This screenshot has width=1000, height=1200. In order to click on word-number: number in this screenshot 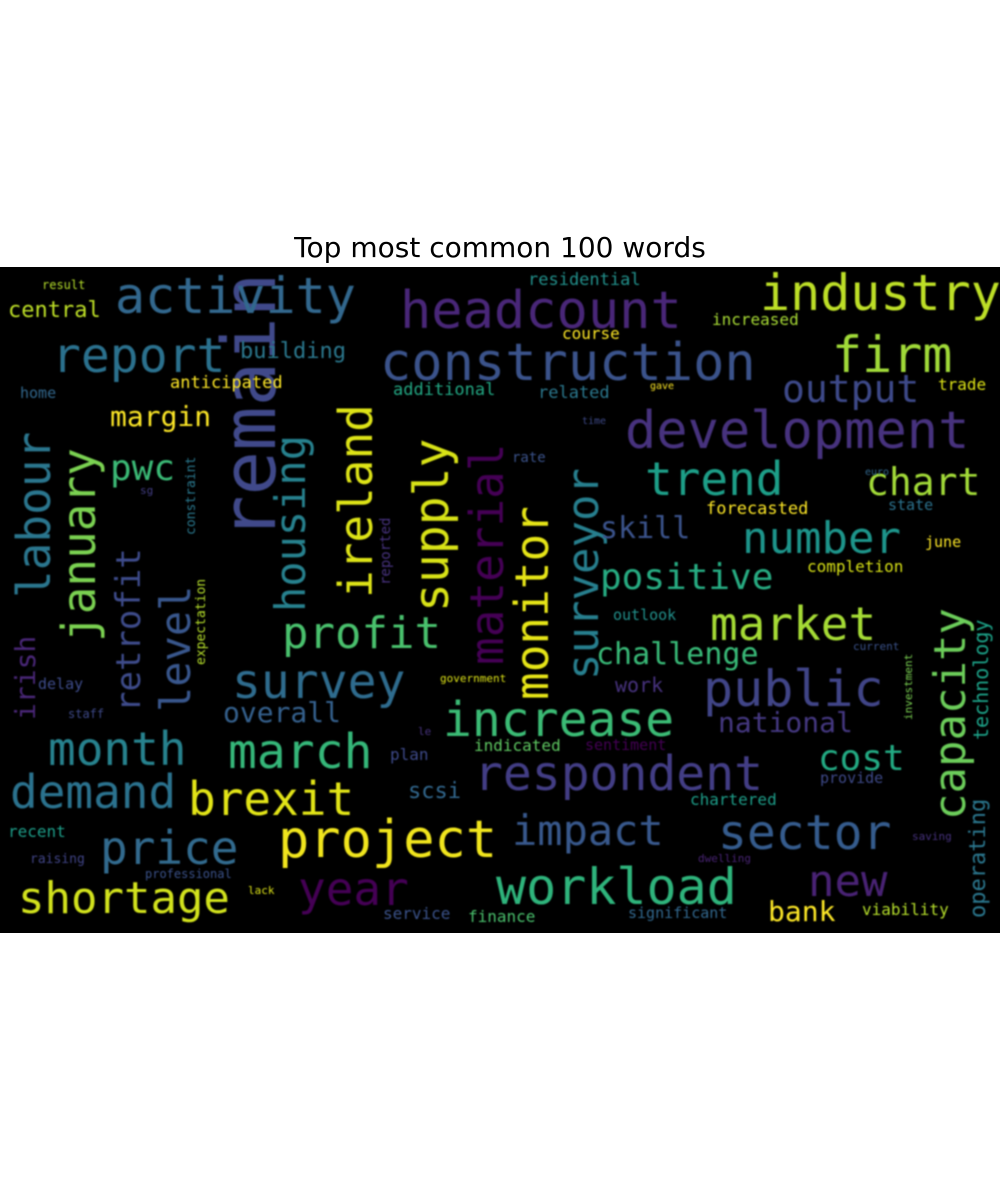, I will do `click(821, 538)`.